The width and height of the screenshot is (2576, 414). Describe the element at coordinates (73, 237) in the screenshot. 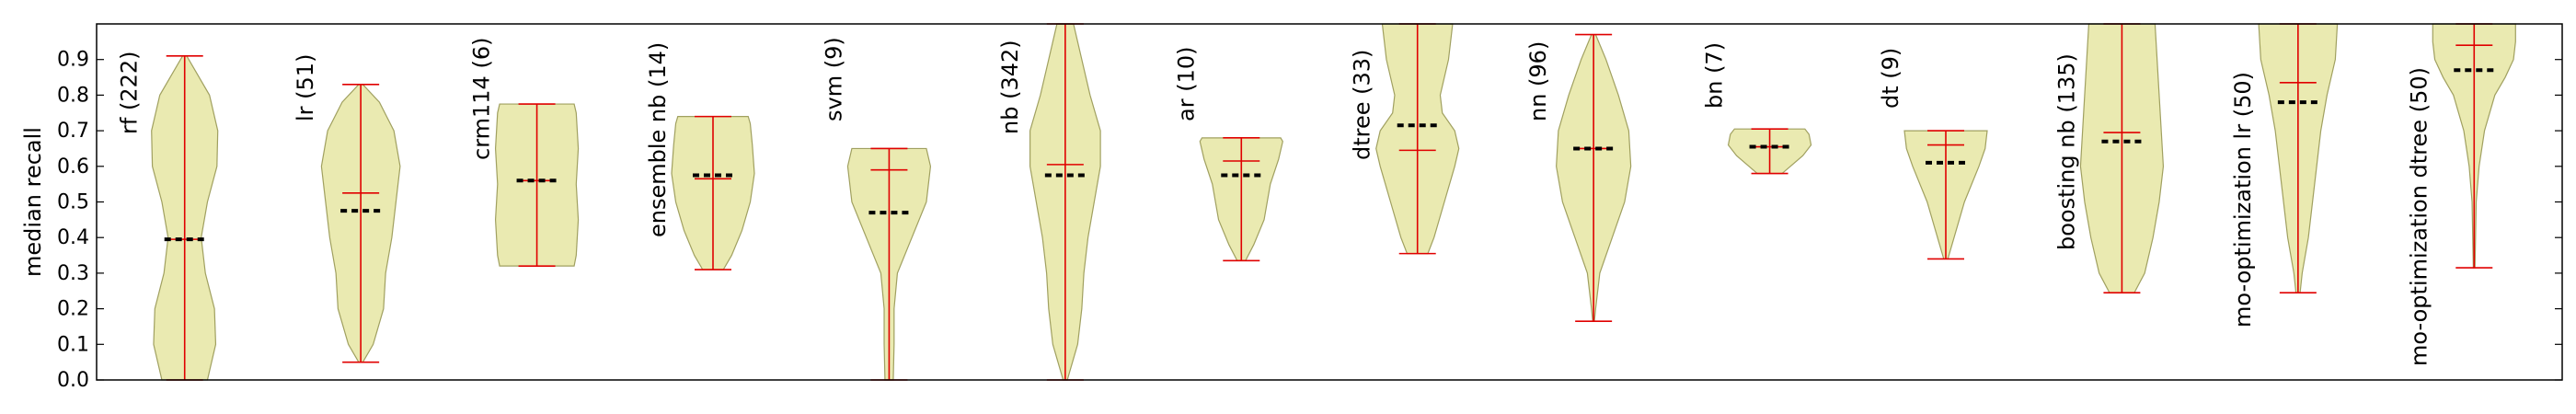

I see `y-tick-label: 0.4` at that location.